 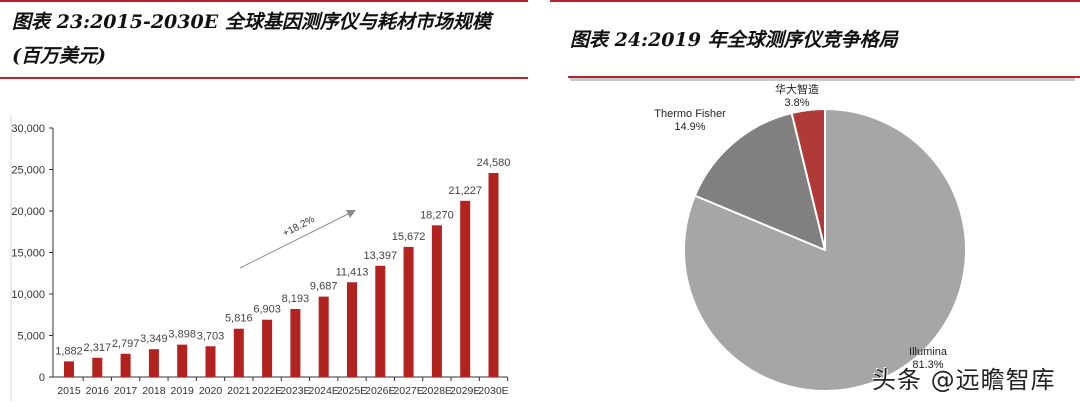 What do you see at coordinates (267, 391) in the screenshot?
I see `x-tick-label: 2022E` at bounding box center [267, 391].